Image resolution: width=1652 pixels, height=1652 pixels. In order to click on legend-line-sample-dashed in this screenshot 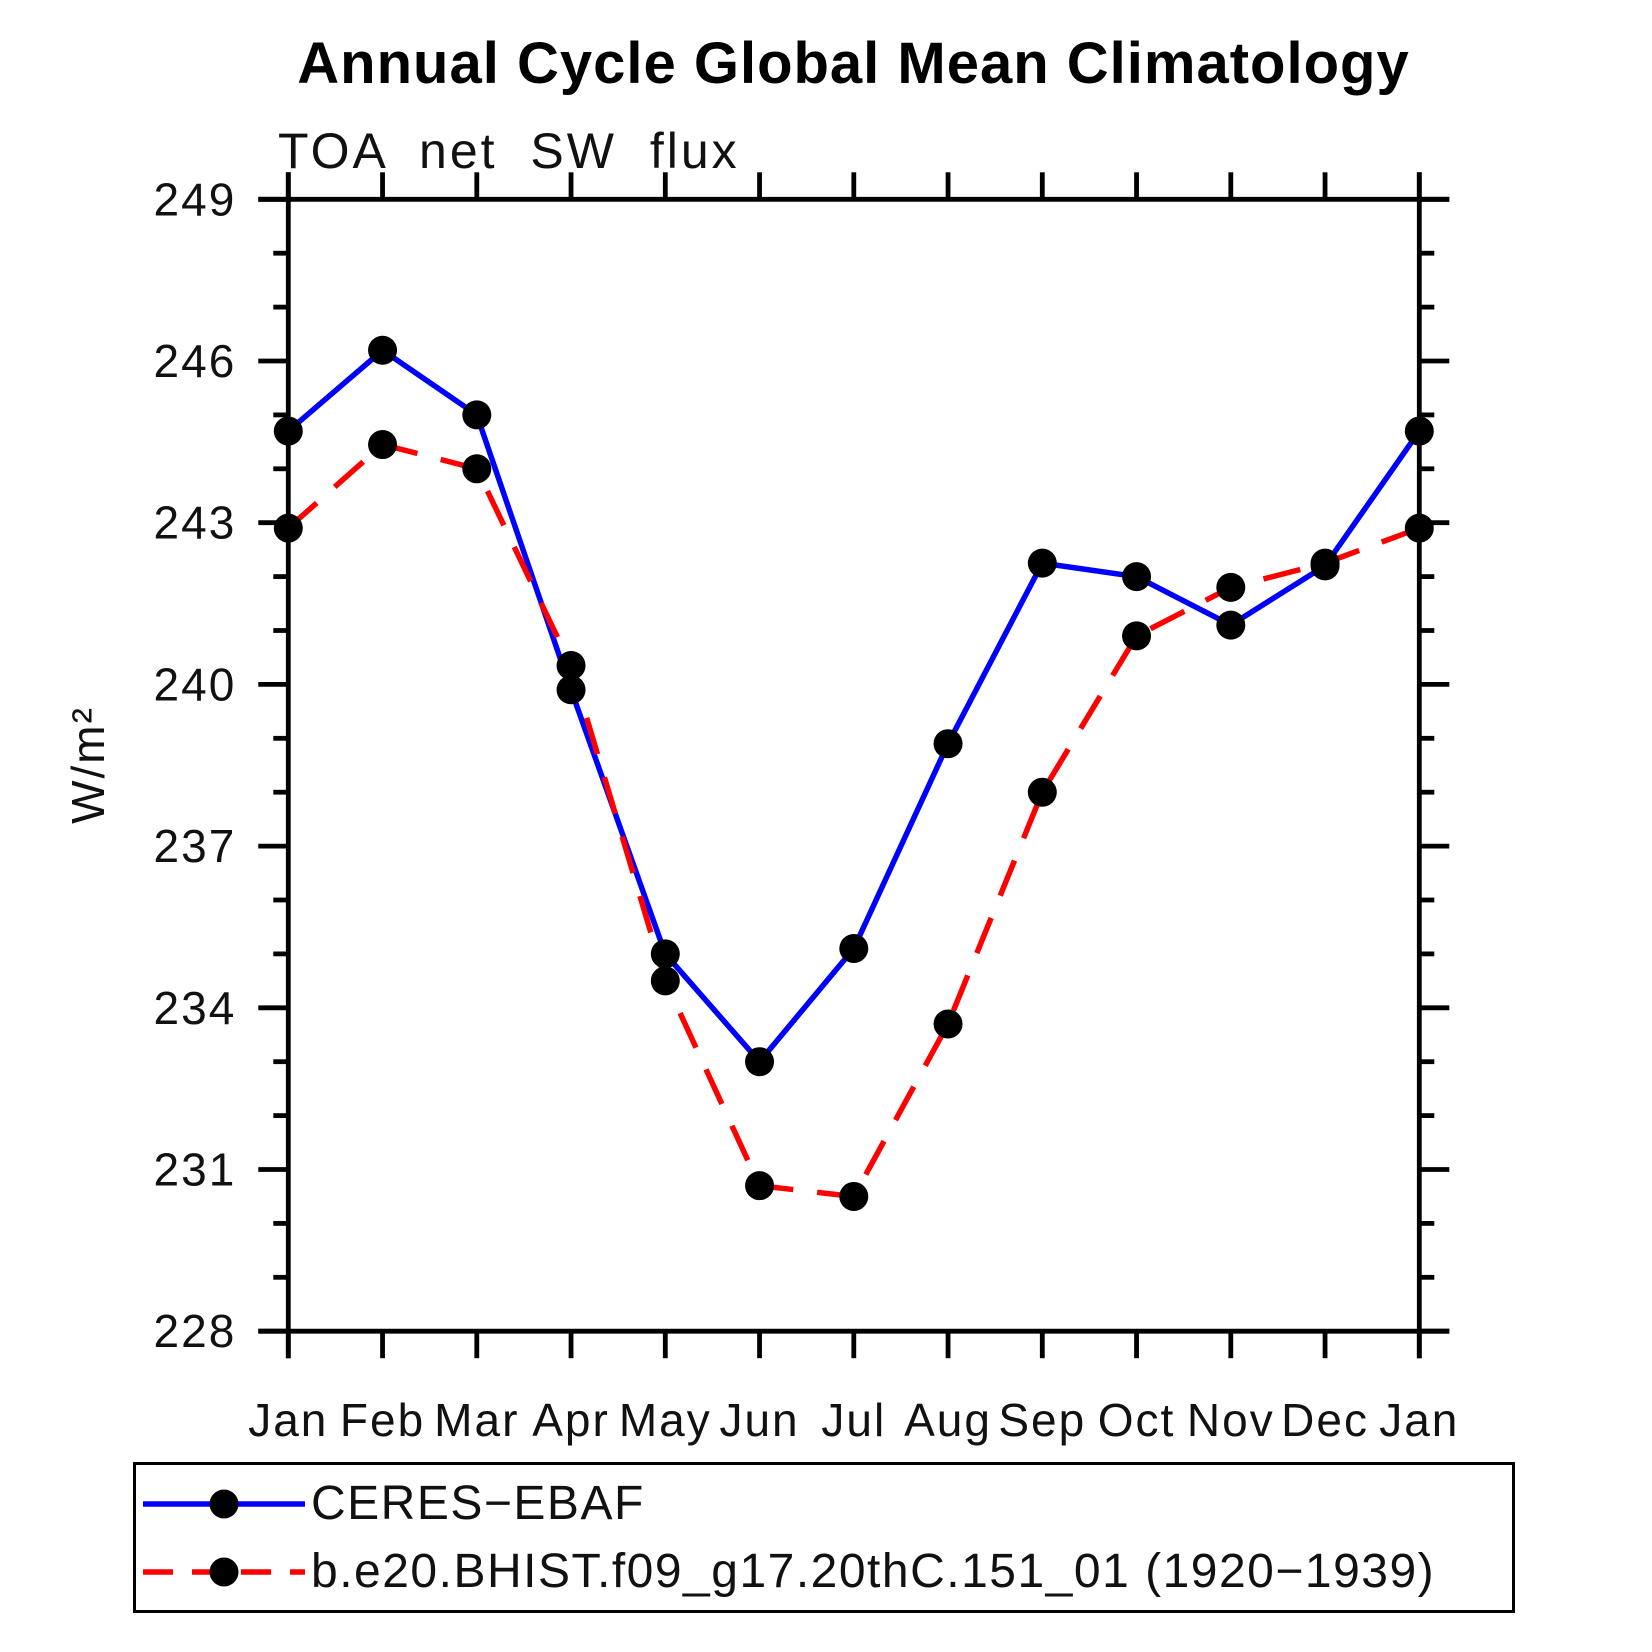, I will do `click(224, 1571)`.